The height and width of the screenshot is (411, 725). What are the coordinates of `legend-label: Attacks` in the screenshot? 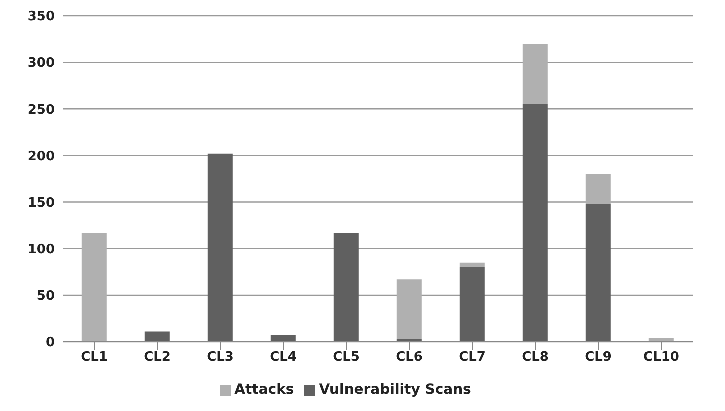 It's located at (264, 390).